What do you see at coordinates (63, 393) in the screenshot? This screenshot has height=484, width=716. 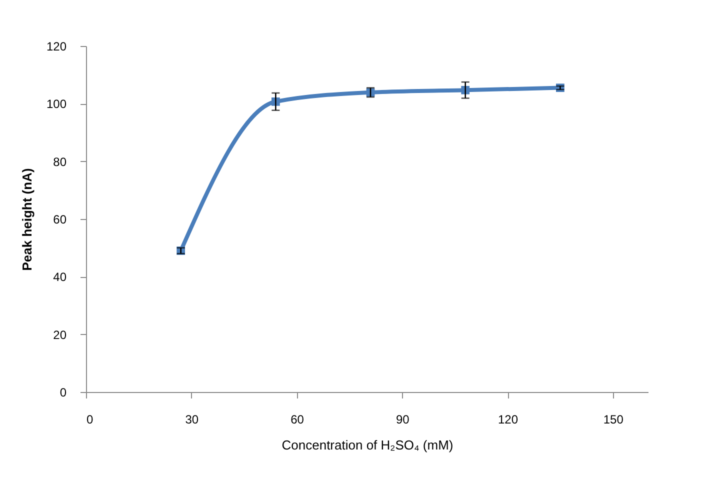 I see `y-tick-label: 0` at bounding box center [63, 393].